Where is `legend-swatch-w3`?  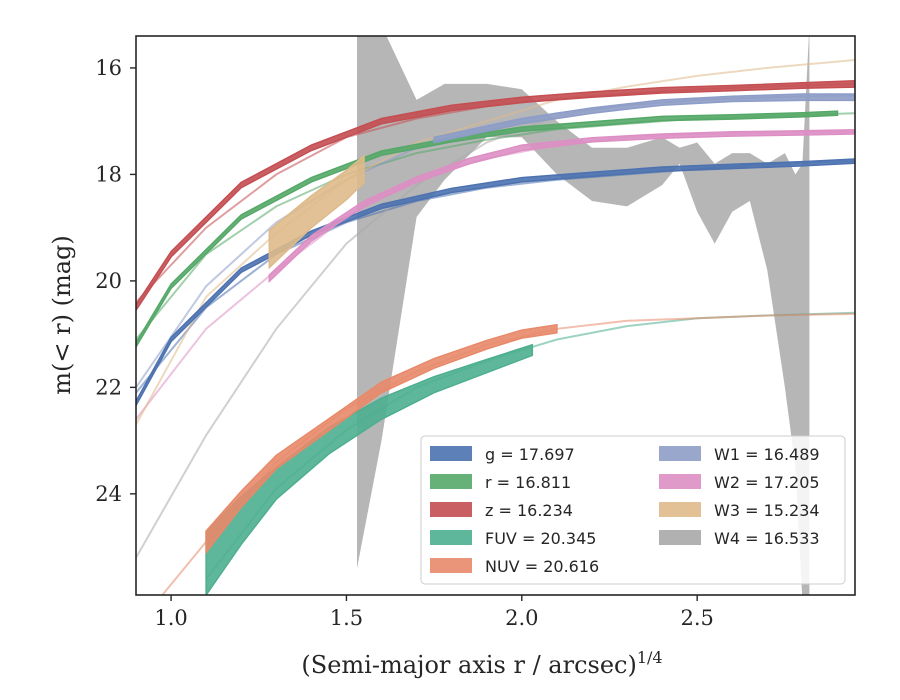
legend-swatch-w3 is located at coordinates (680, 509).